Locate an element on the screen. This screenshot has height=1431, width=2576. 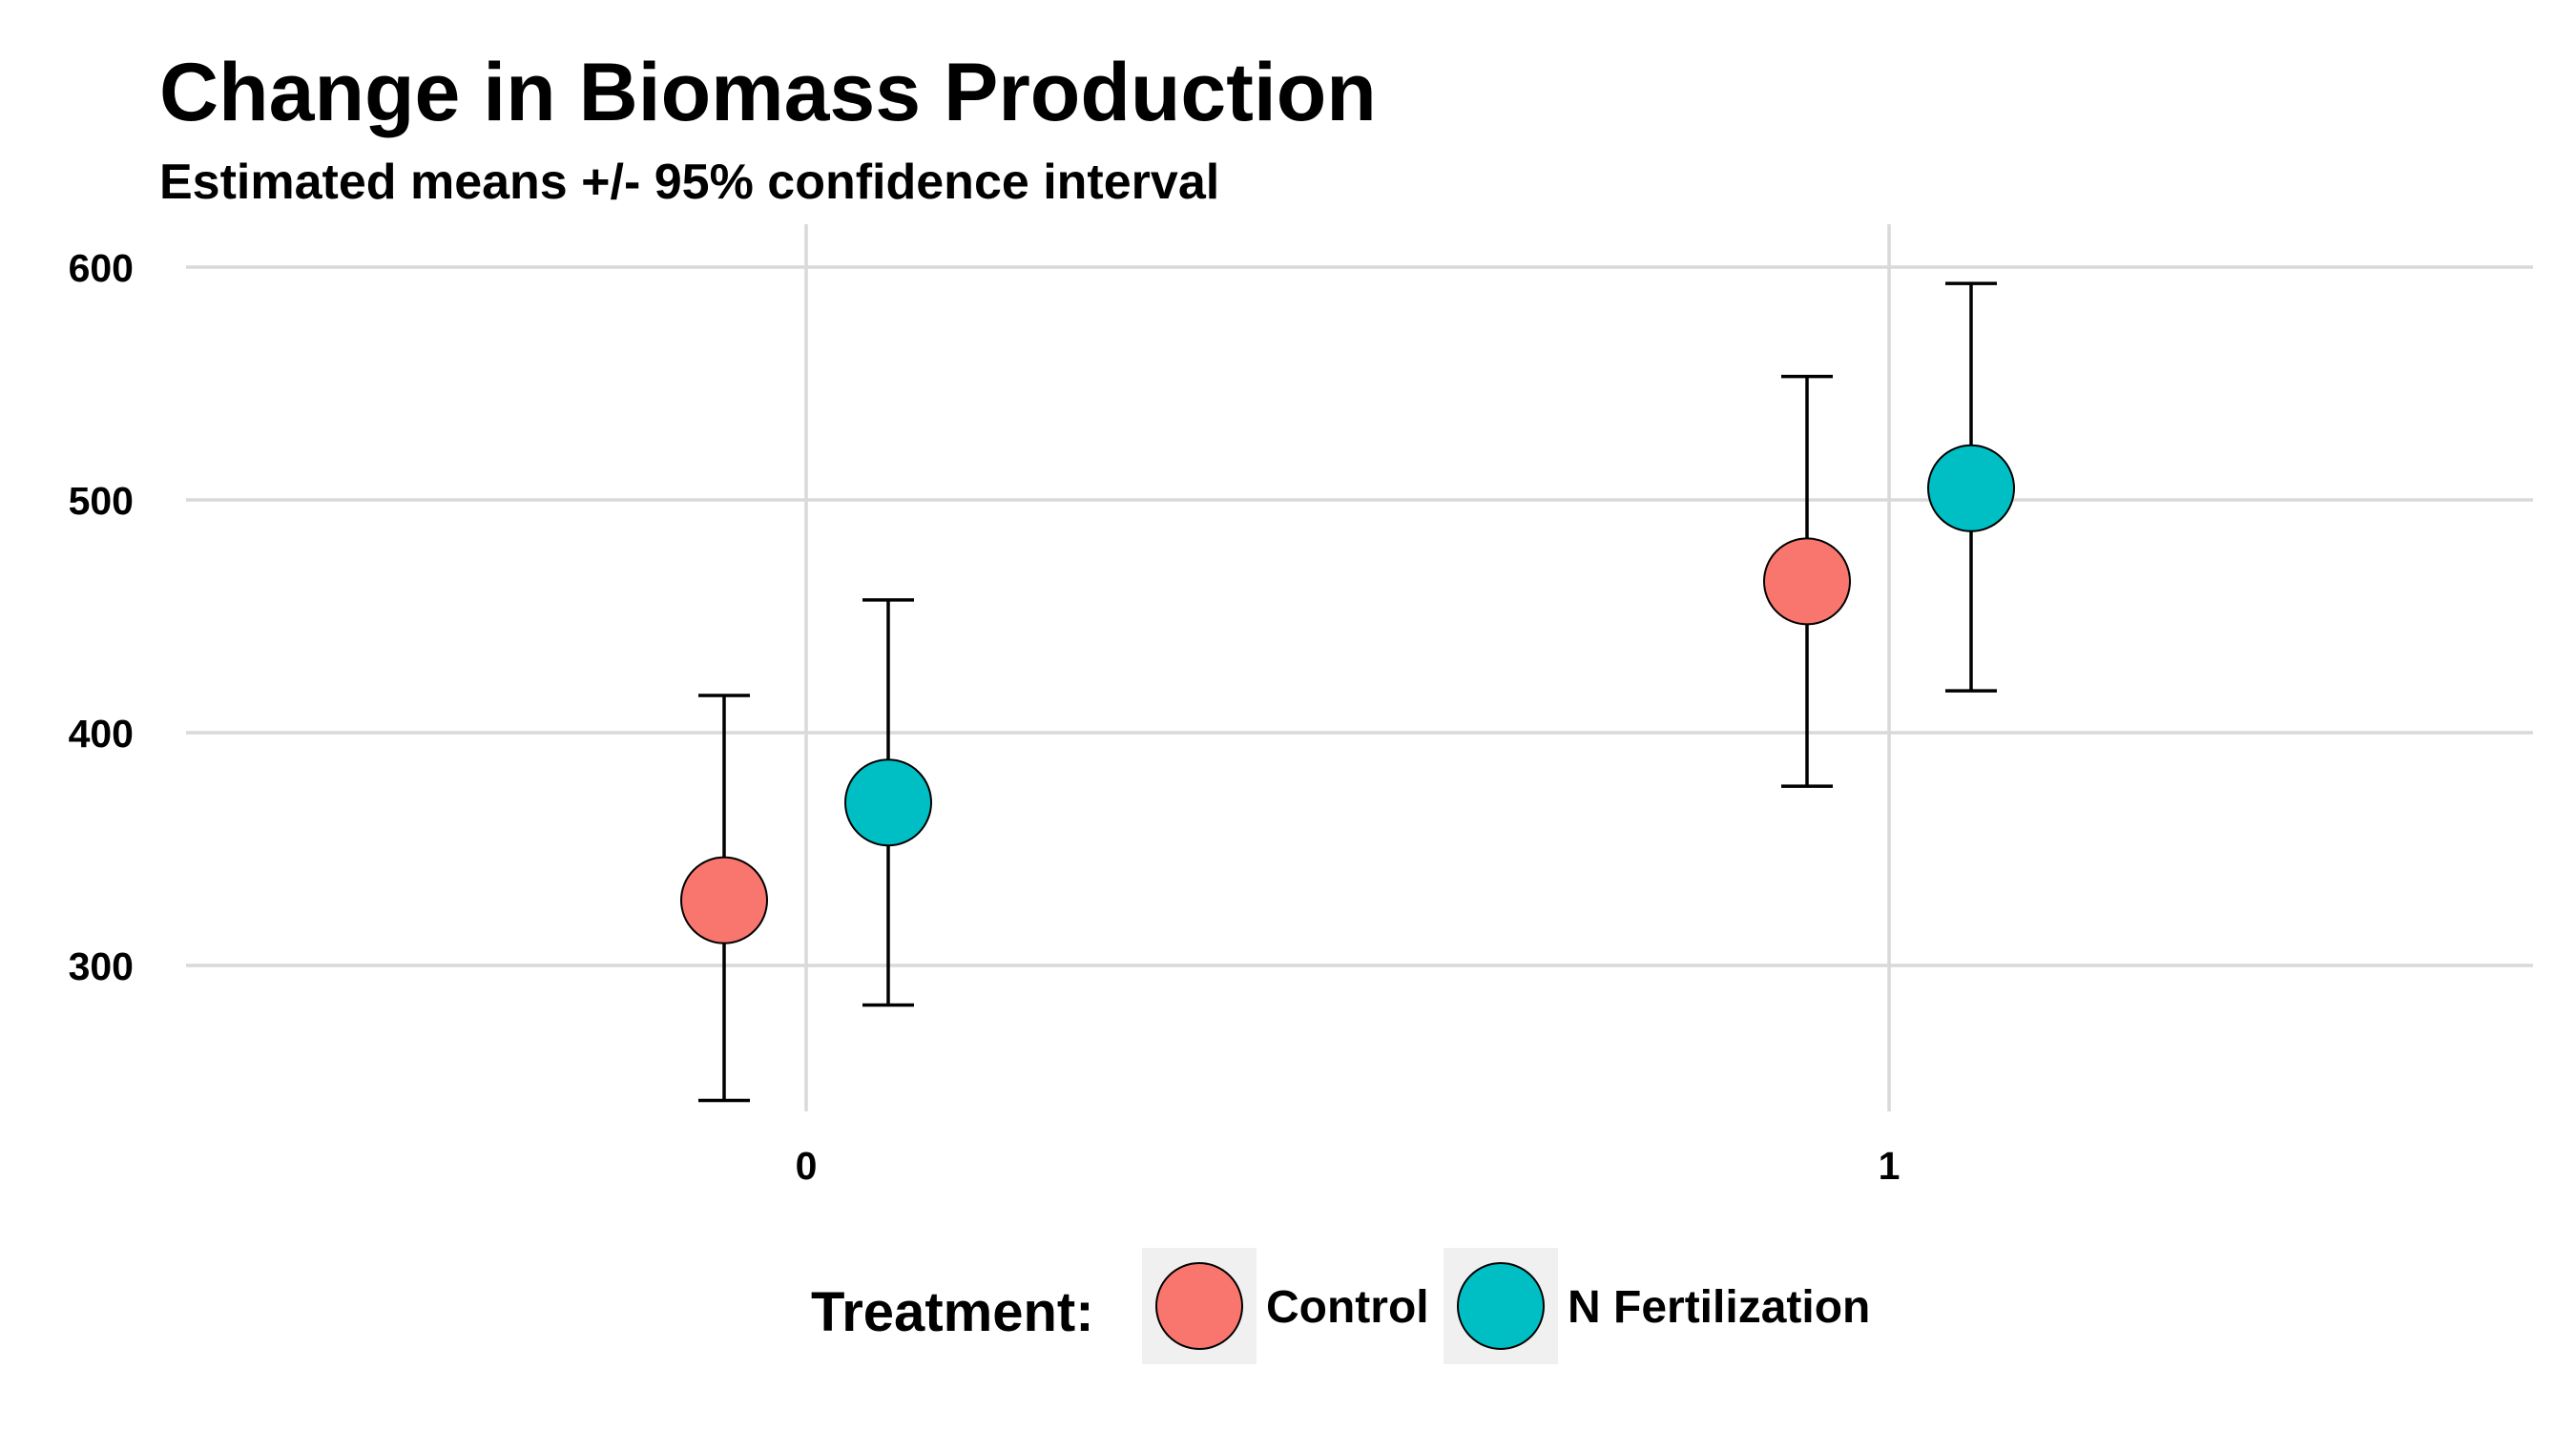
legend-item: Control is located at coordinates (1285, 1306).